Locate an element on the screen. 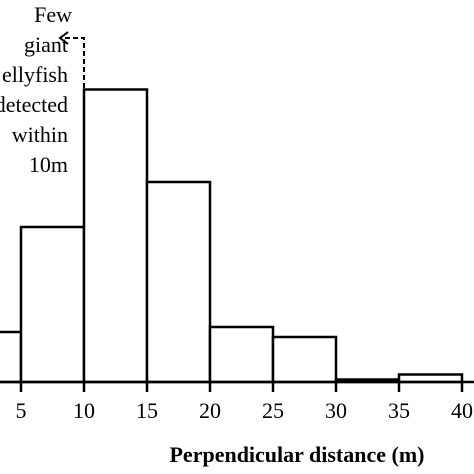  annotation-arrowhead is located at coordinates (63, 38).